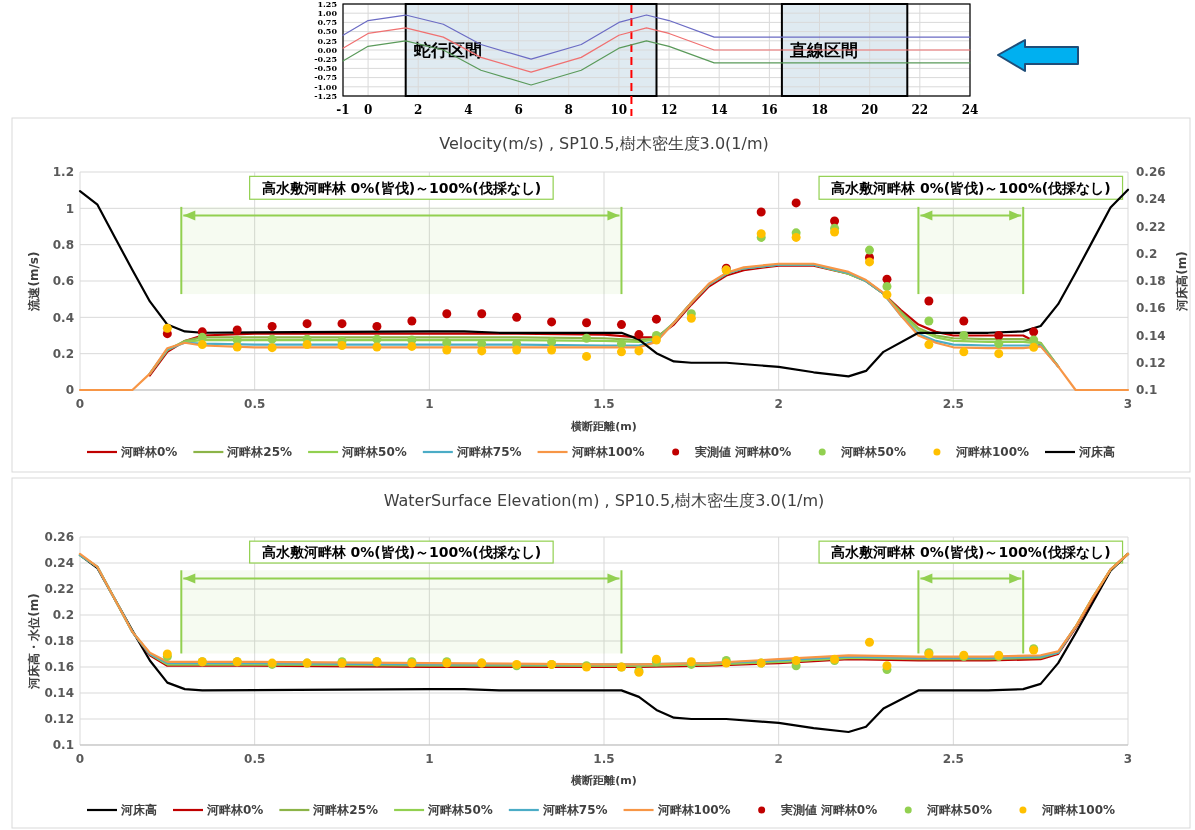 The image size is (1195, 830). What do you see at coordinates (1147, 253) in the screenshot?
I see `y2-tick-label: 0.2` at bounding box center [1147, 253].